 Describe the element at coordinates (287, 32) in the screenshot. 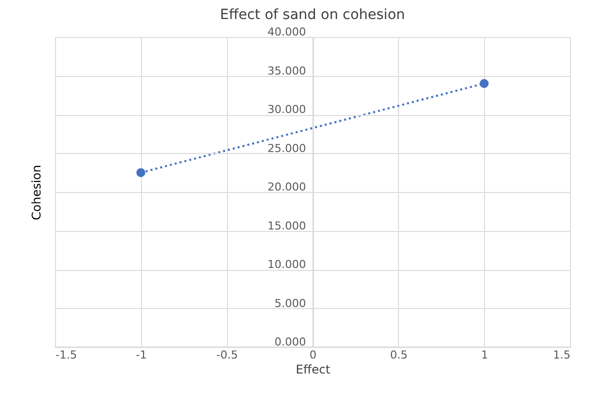

I see `y-tick-label: 40.000` at that location.